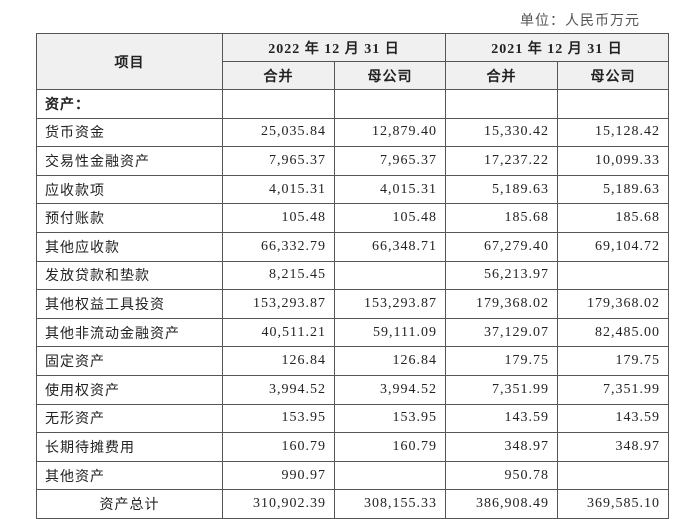  I want to click on row-label: 其他应收款, so click(129, 246).